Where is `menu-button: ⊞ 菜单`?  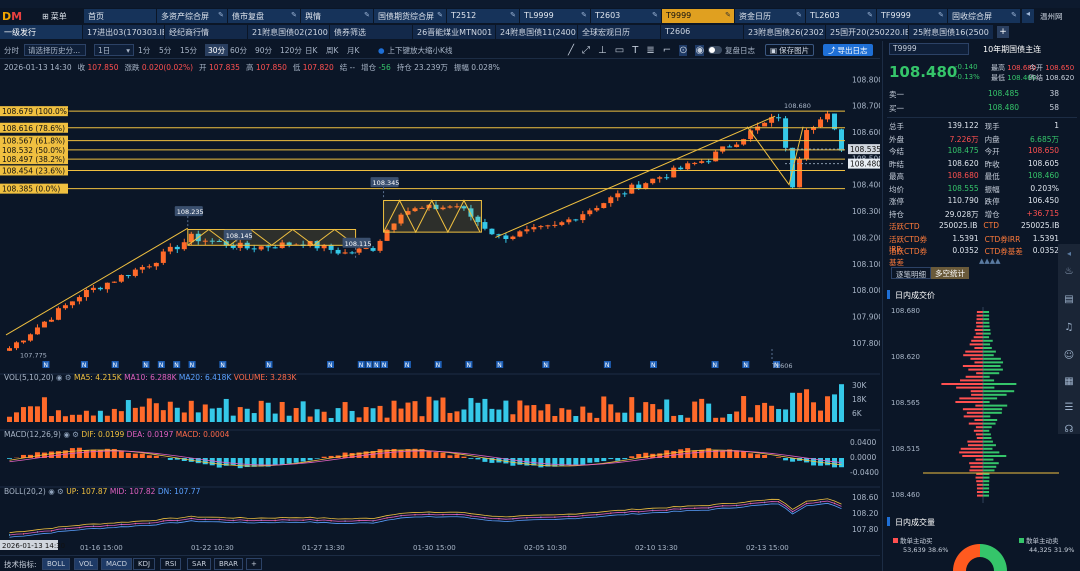
menu-button: ⊞ 菜单 is located at coordinates (54, 16).